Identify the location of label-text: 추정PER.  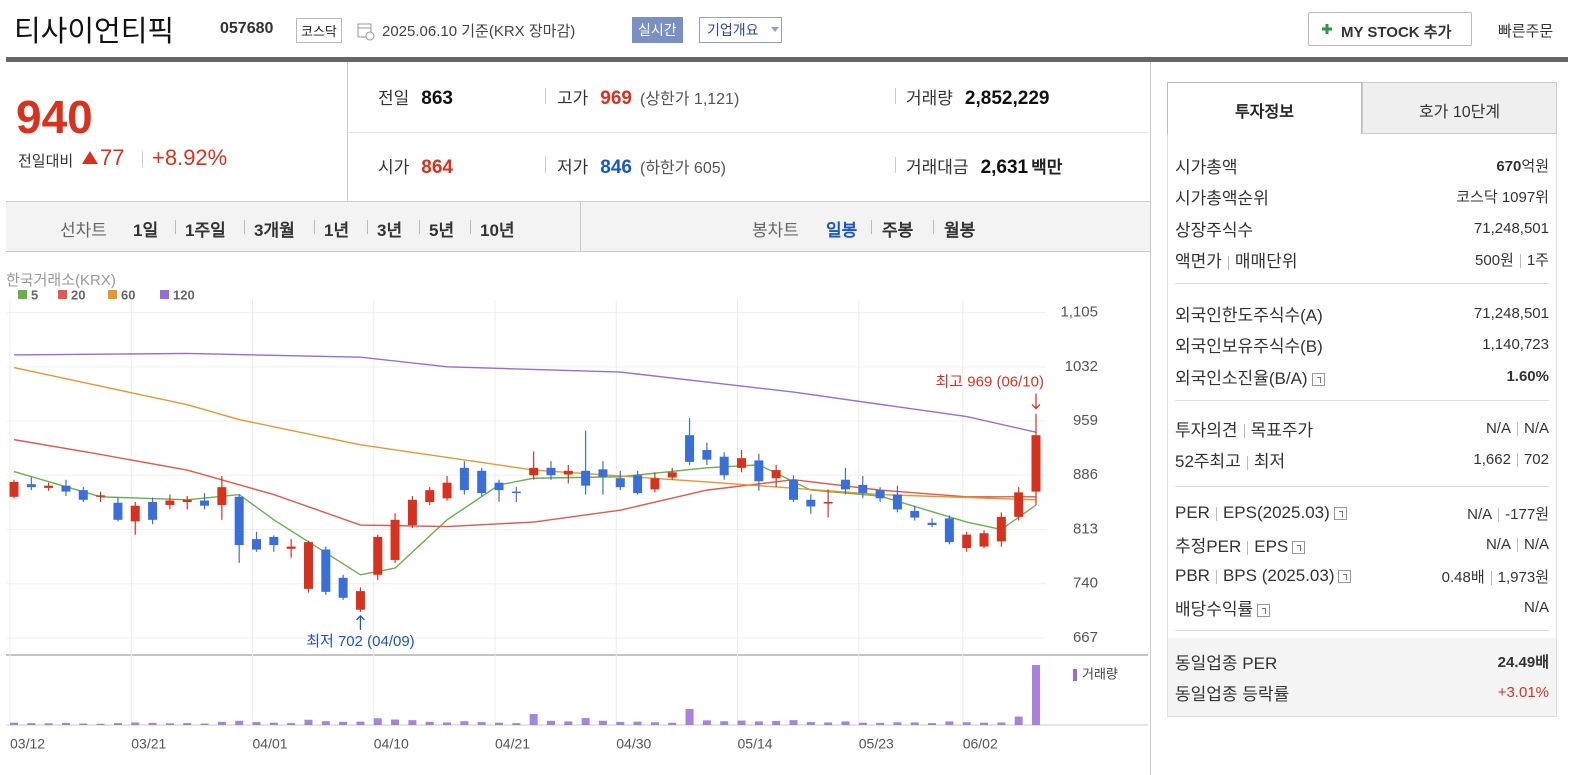
(1208, 546).